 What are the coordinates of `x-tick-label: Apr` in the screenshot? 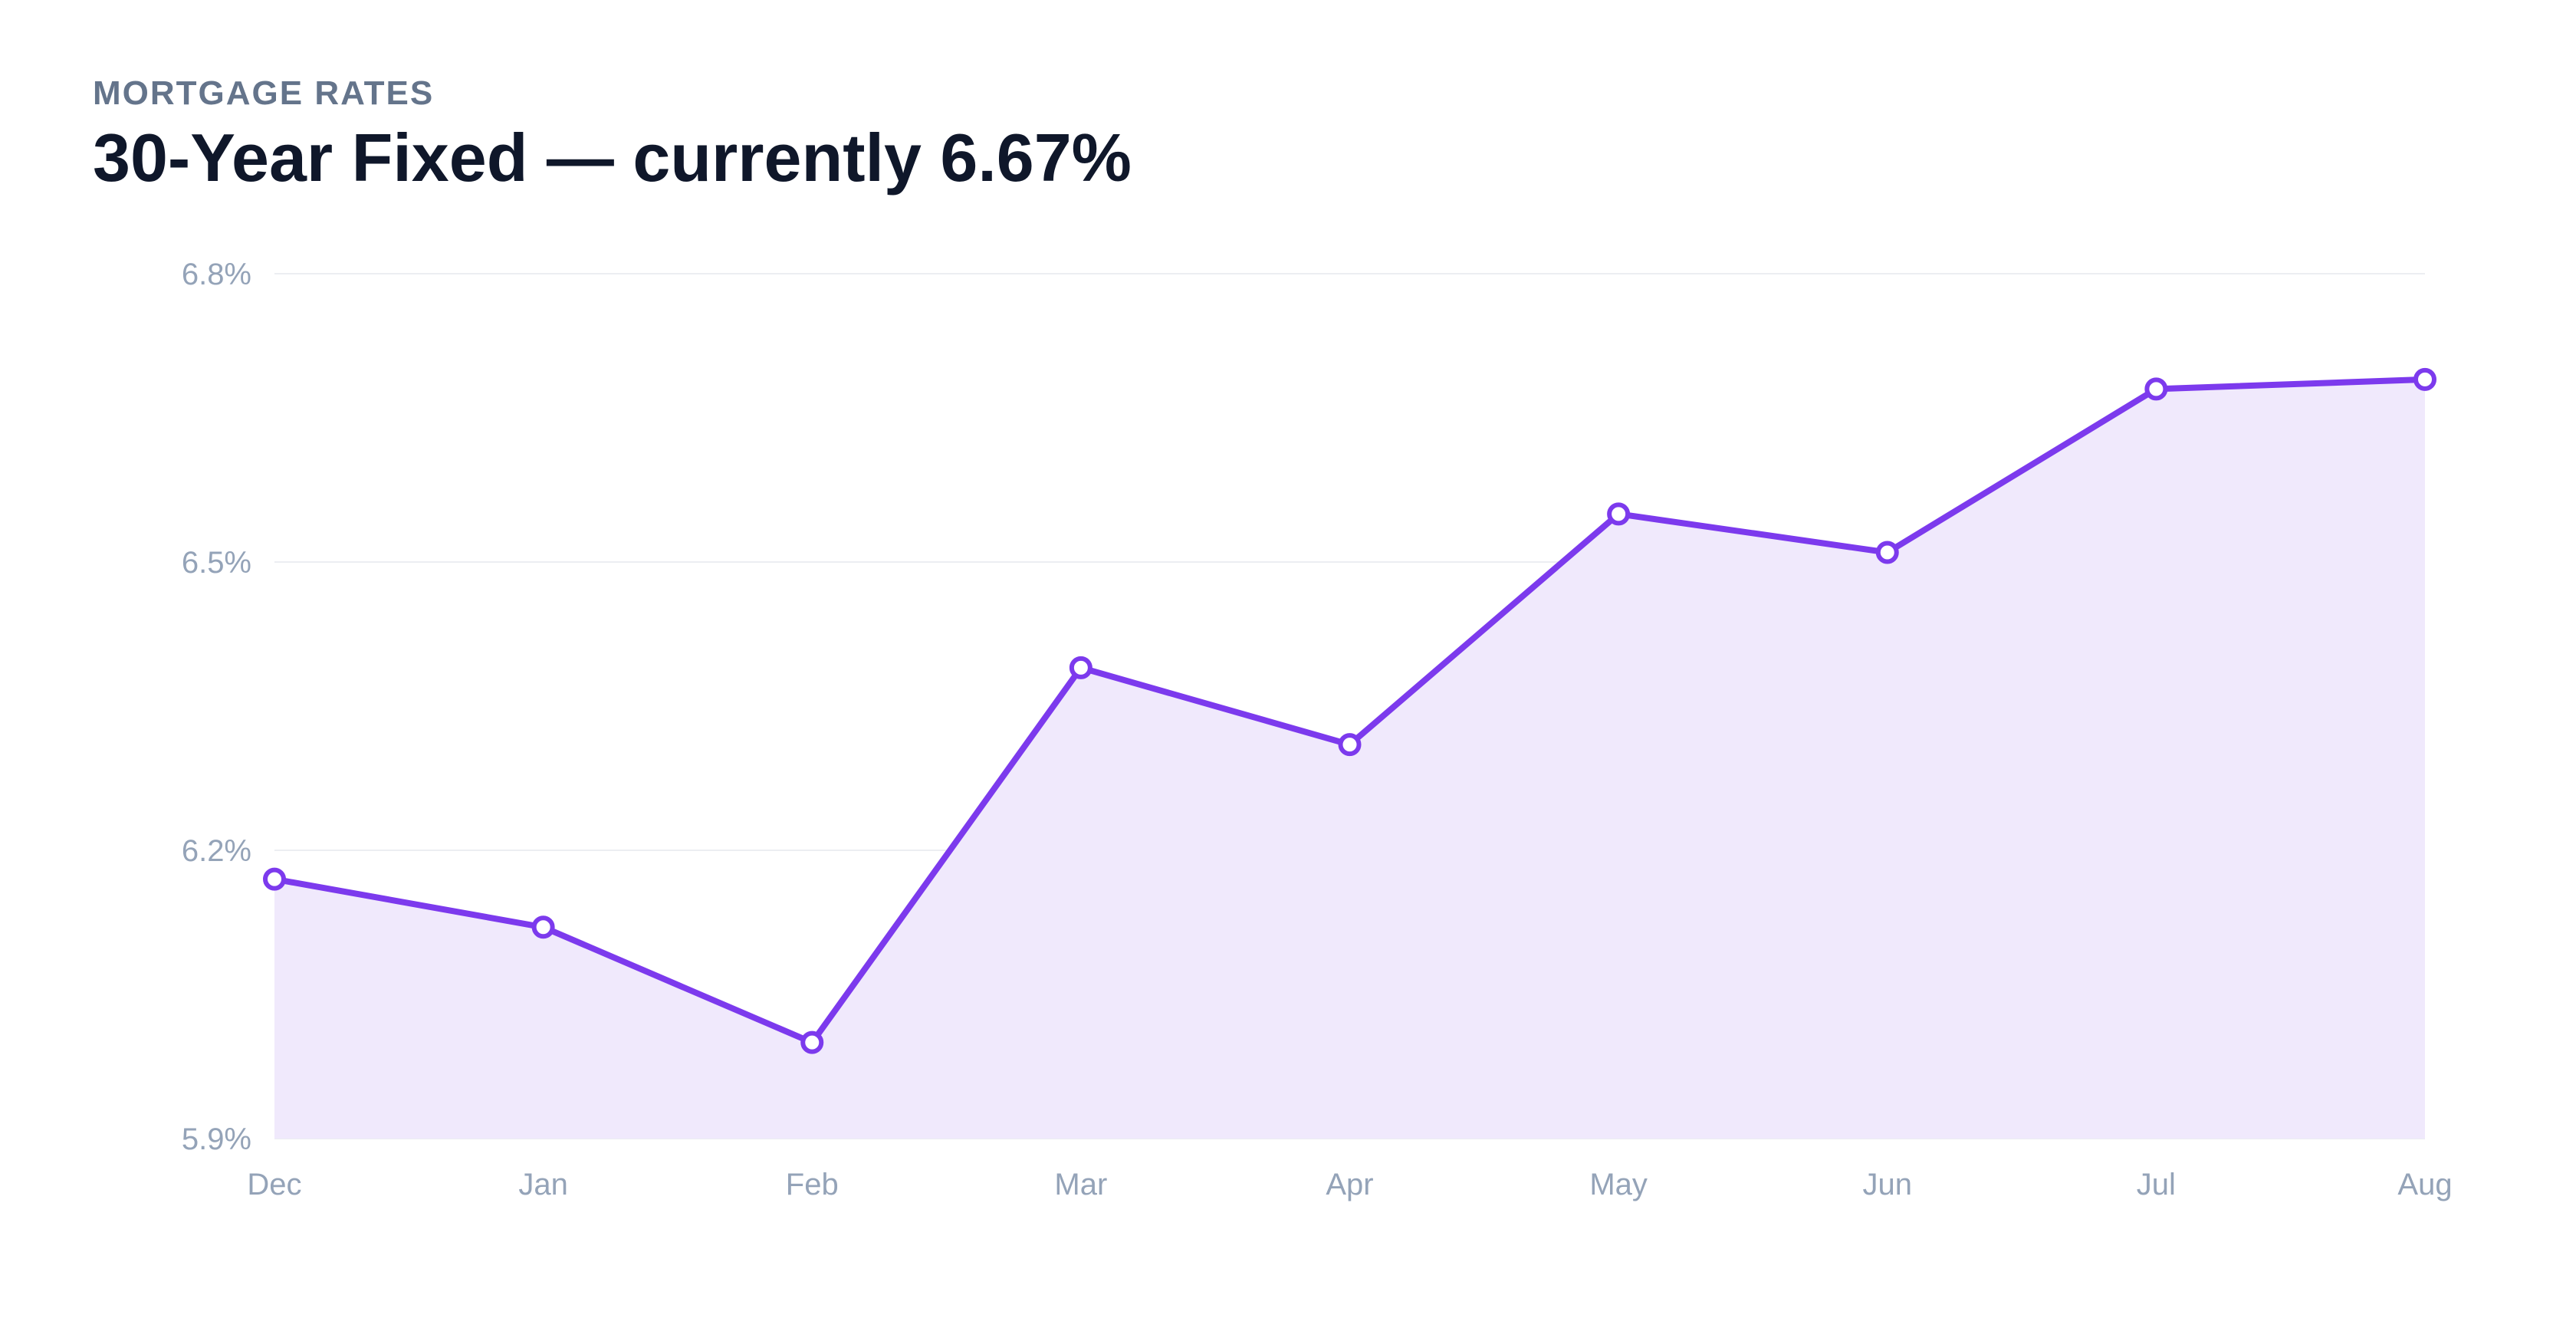 It's located at (1349, 1184).